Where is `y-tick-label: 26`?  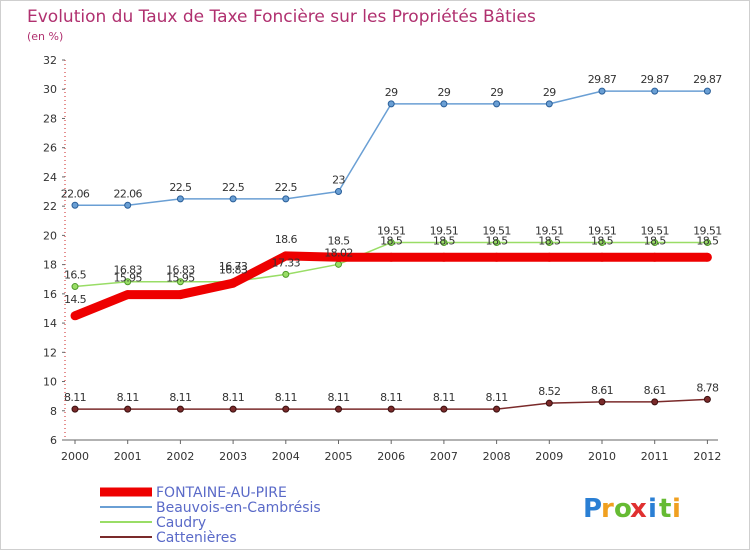
y-tick-label: 26 is located at coordinates (50, 148).